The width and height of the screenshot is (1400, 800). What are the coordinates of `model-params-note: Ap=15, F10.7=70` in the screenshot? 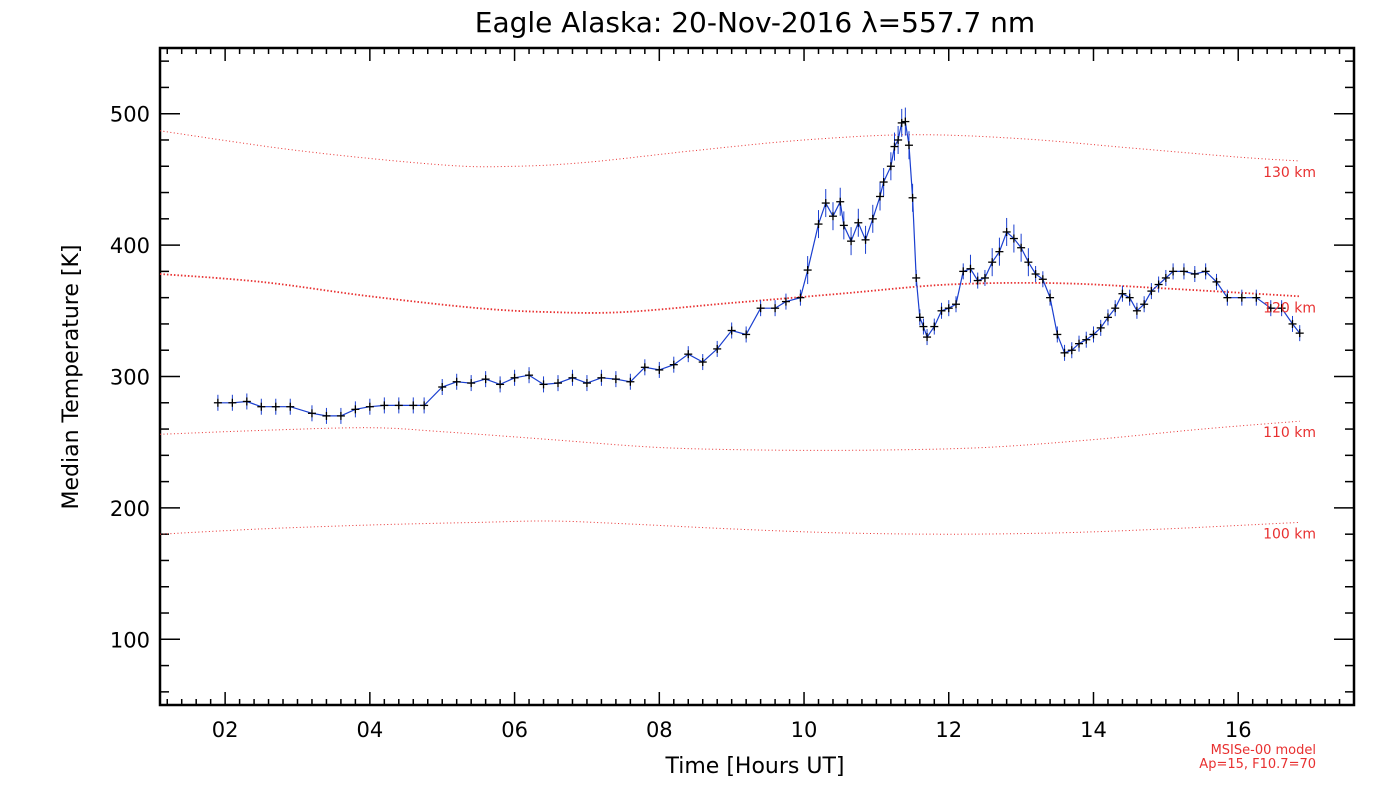 It's located at (1257, 764).